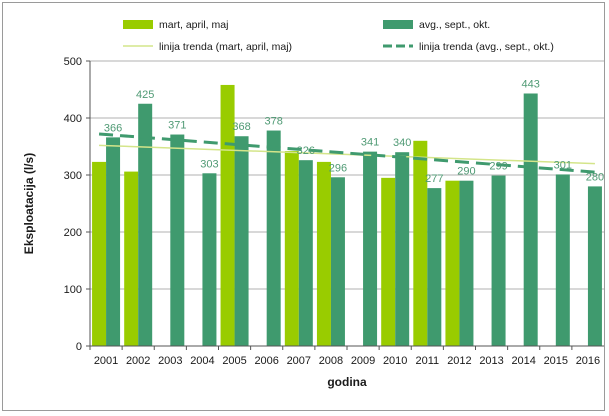  What do you see at coordinates (454, 25) in the screenshot?
I see `legend-label: avg., sept., okt.` at bounding box center [454, 25].